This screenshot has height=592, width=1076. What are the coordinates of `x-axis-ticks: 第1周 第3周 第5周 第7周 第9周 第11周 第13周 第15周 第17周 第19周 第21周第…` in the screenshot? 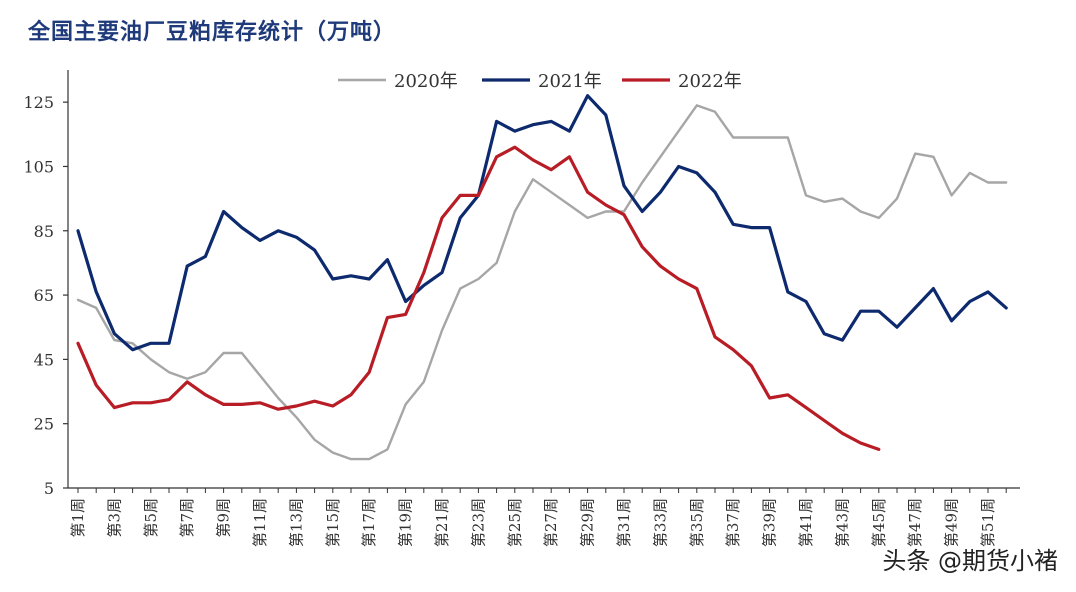 It's located at (538, 517).